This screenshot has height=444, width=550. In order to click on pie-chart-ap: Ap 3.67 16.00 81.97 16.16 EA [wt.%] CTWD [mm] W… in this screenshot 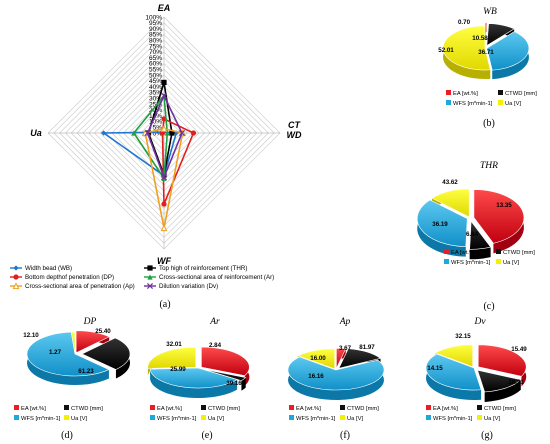, I will do `click(336, 369)`.